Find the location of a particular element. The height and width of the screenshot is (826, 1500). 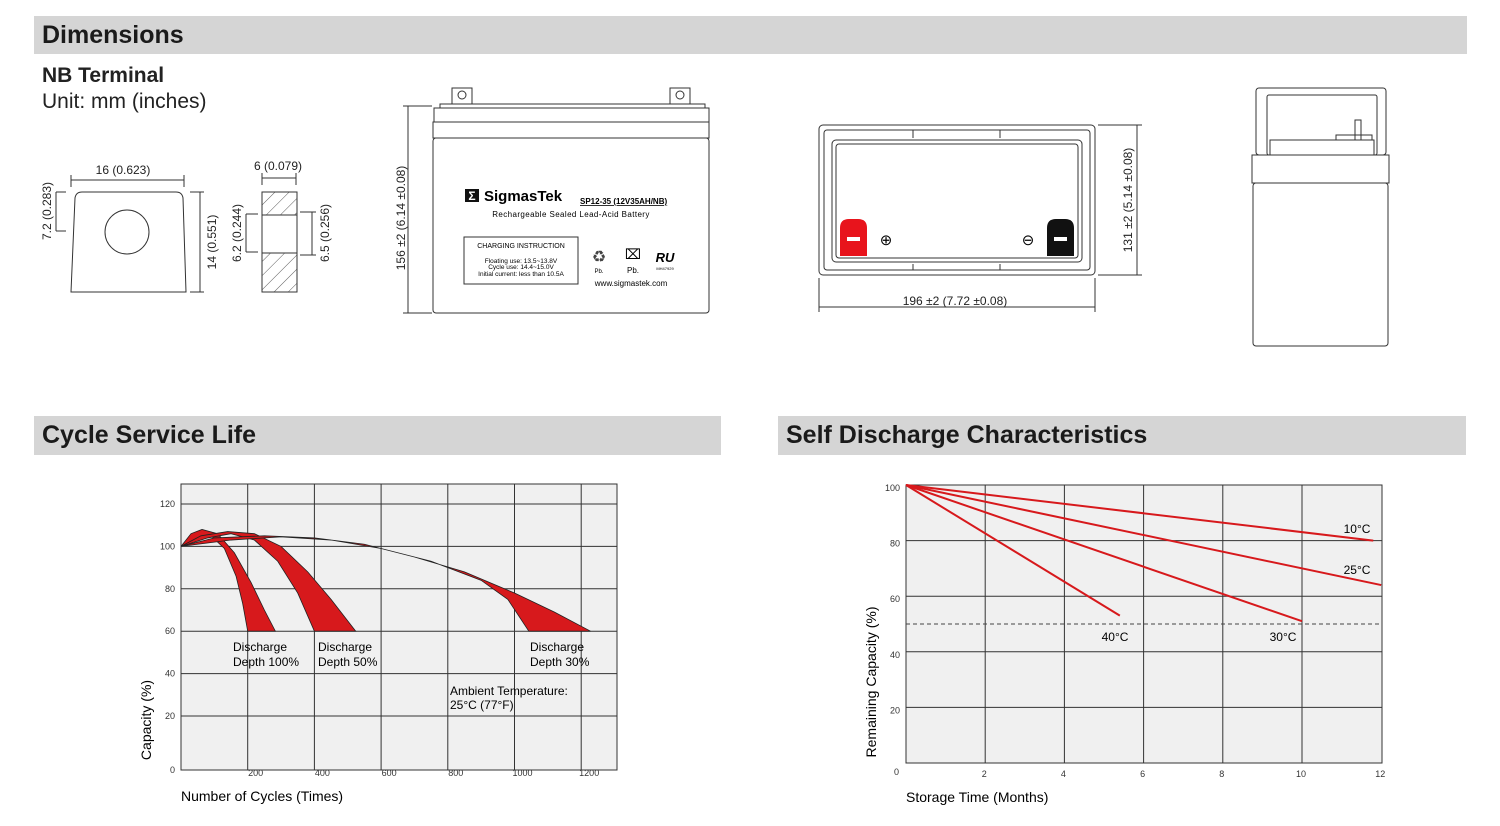

positive-terminal is located at coordinates (853, 237).